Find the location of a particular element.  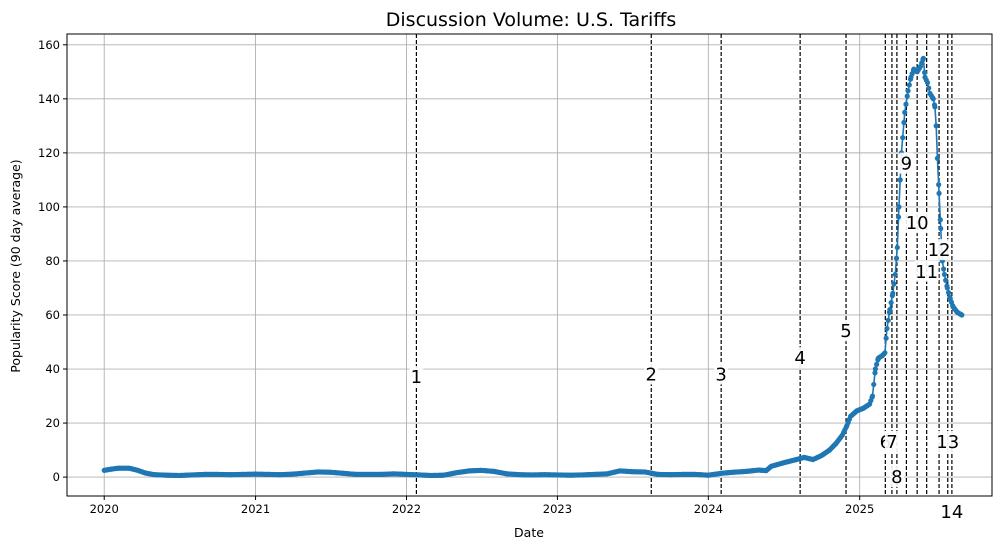

y-tick-label: 80 is located at coordinates (52, 261).